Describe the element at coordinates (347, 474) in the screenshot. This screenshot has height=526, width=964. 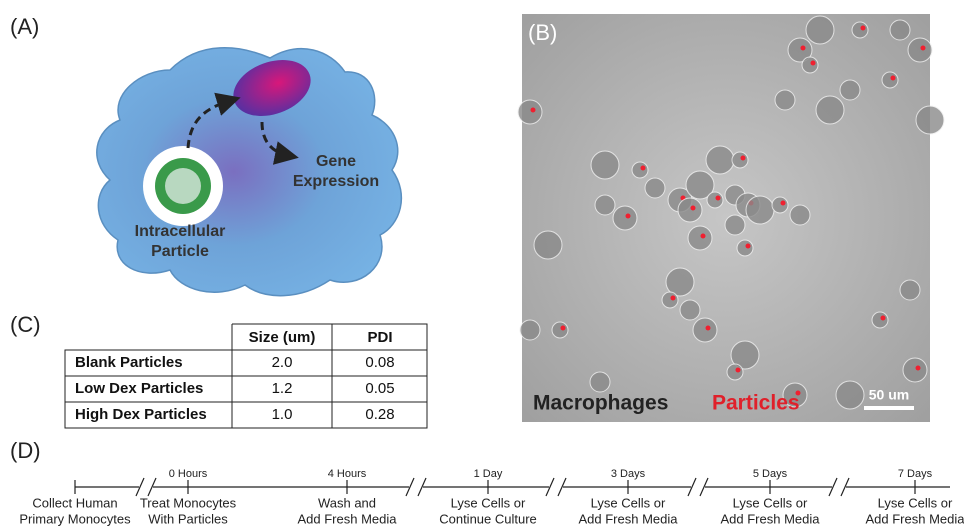
I see `time-label: 4 Hours` at that location.